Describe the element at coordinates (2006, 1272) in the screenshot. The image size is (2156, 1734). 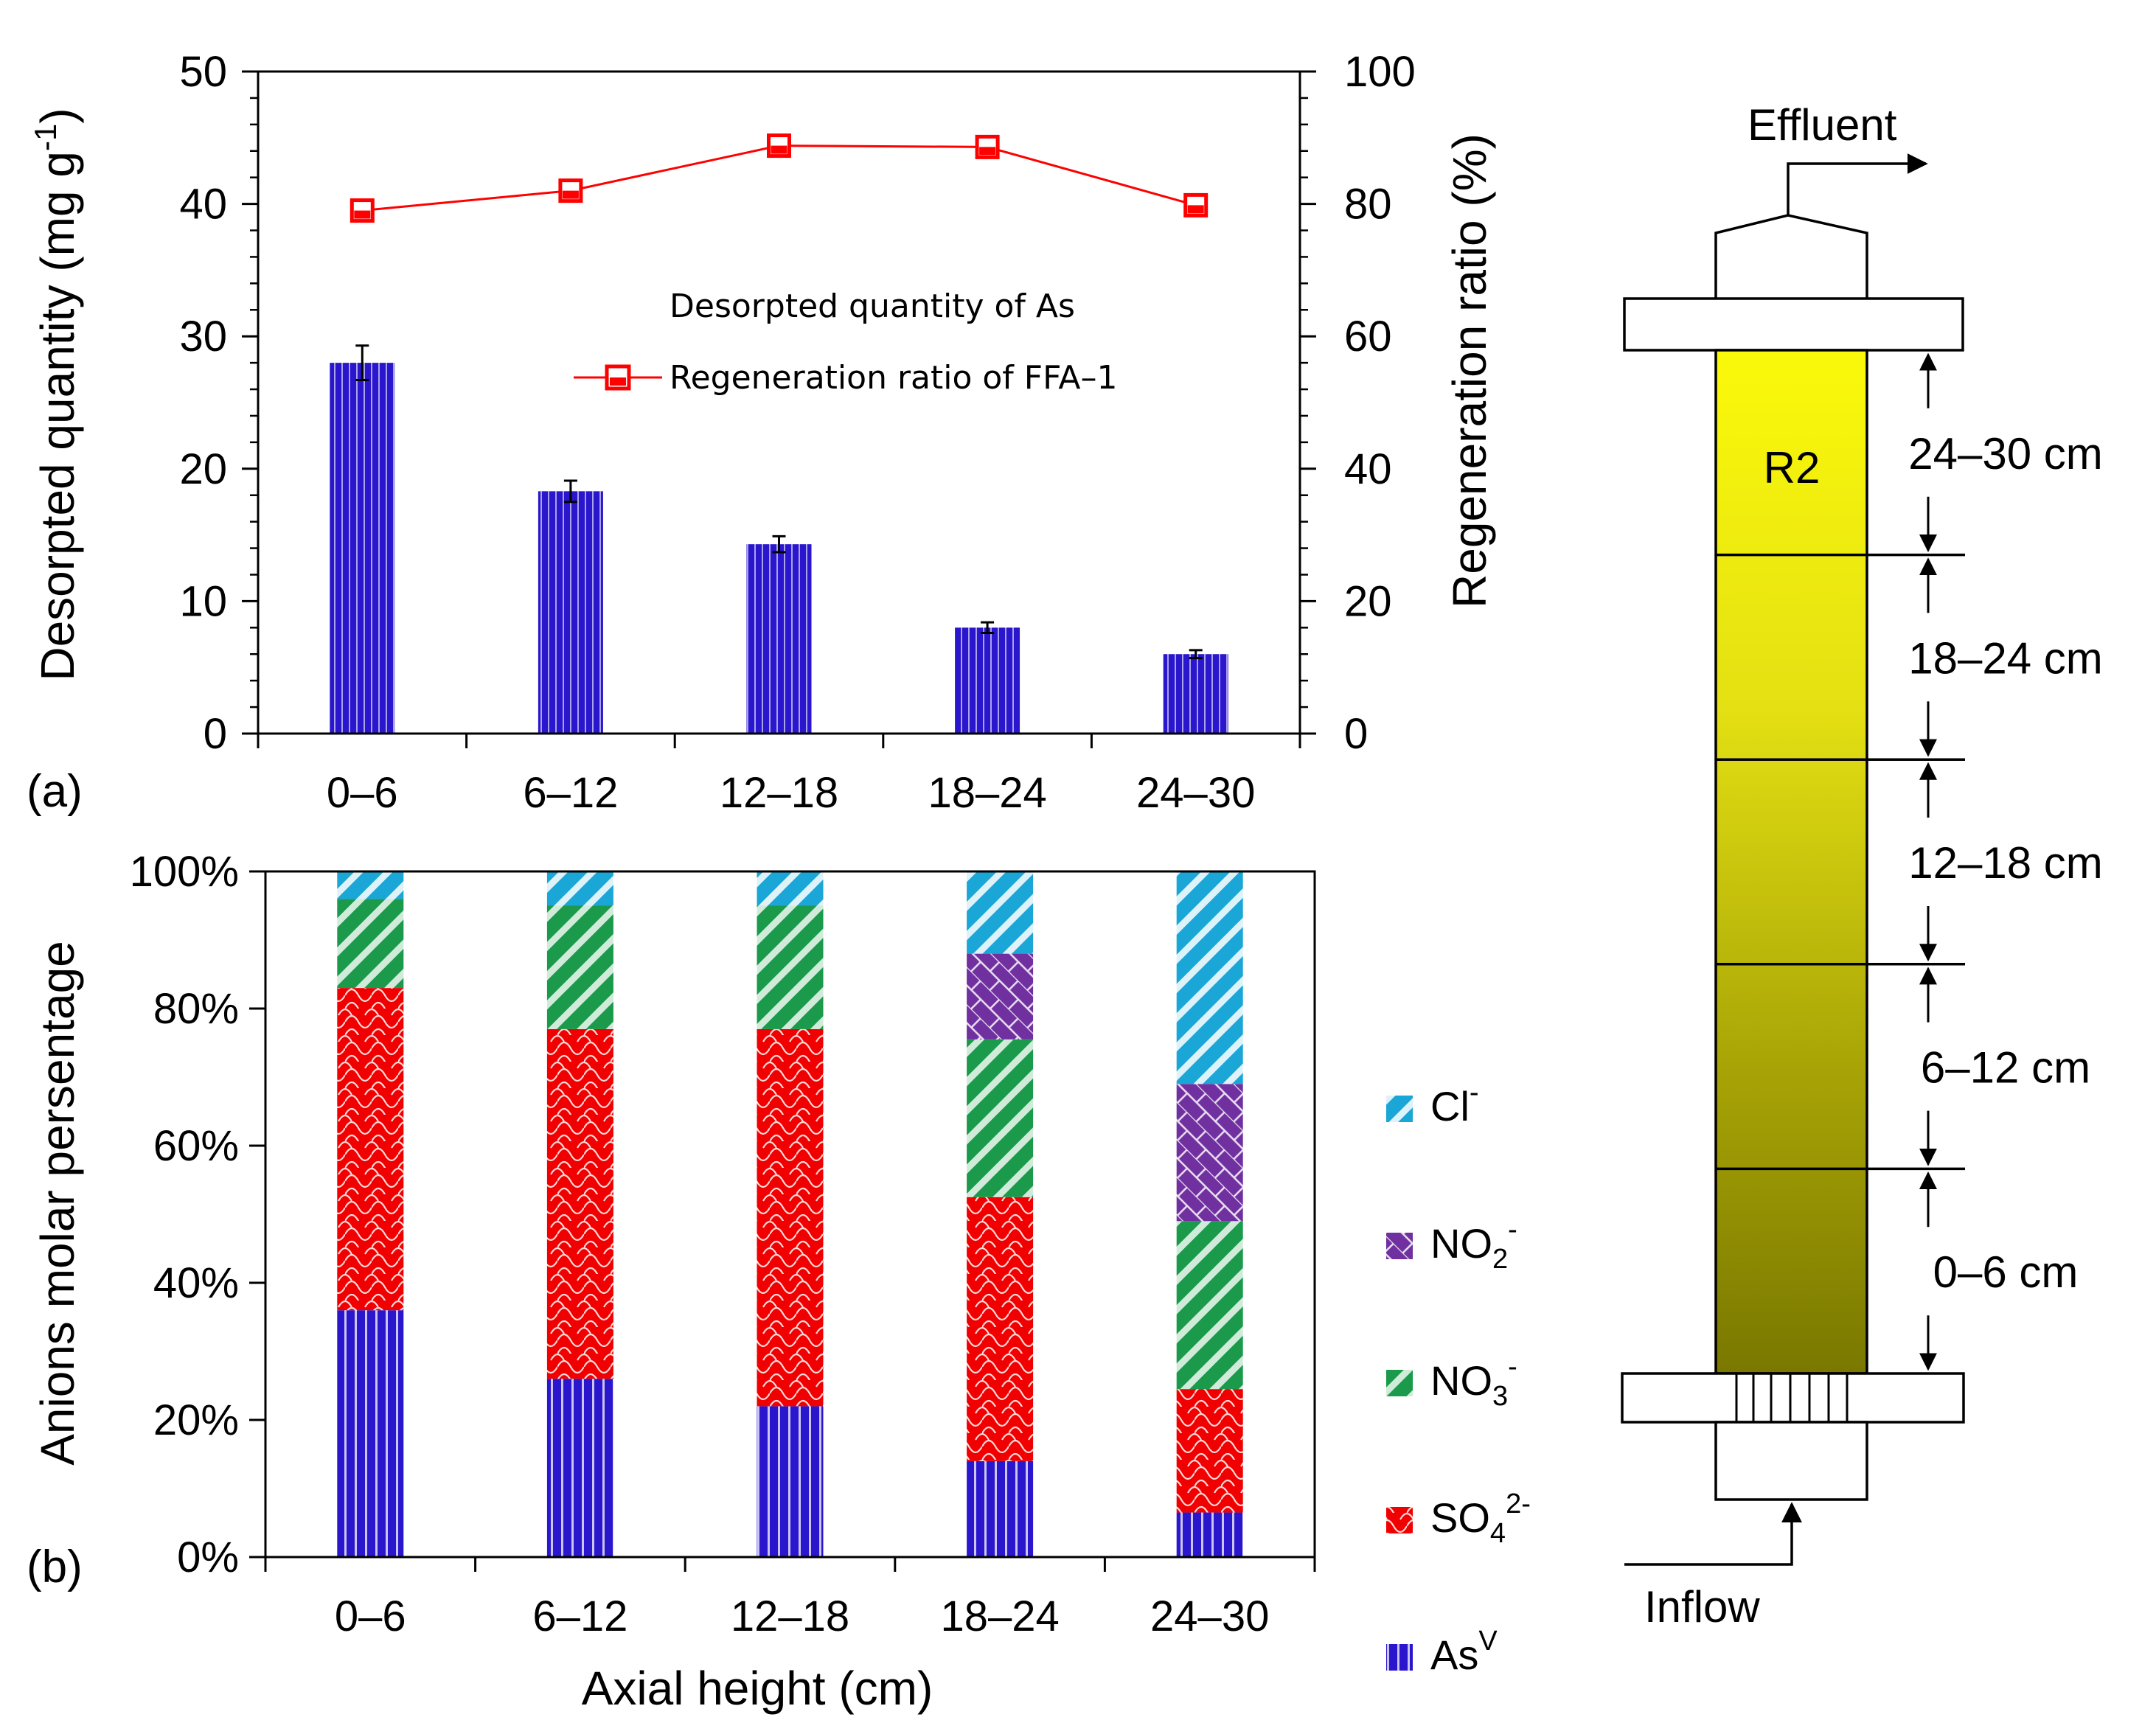
I see `section-label-0–6 cm: 0–6 cm` at that location.